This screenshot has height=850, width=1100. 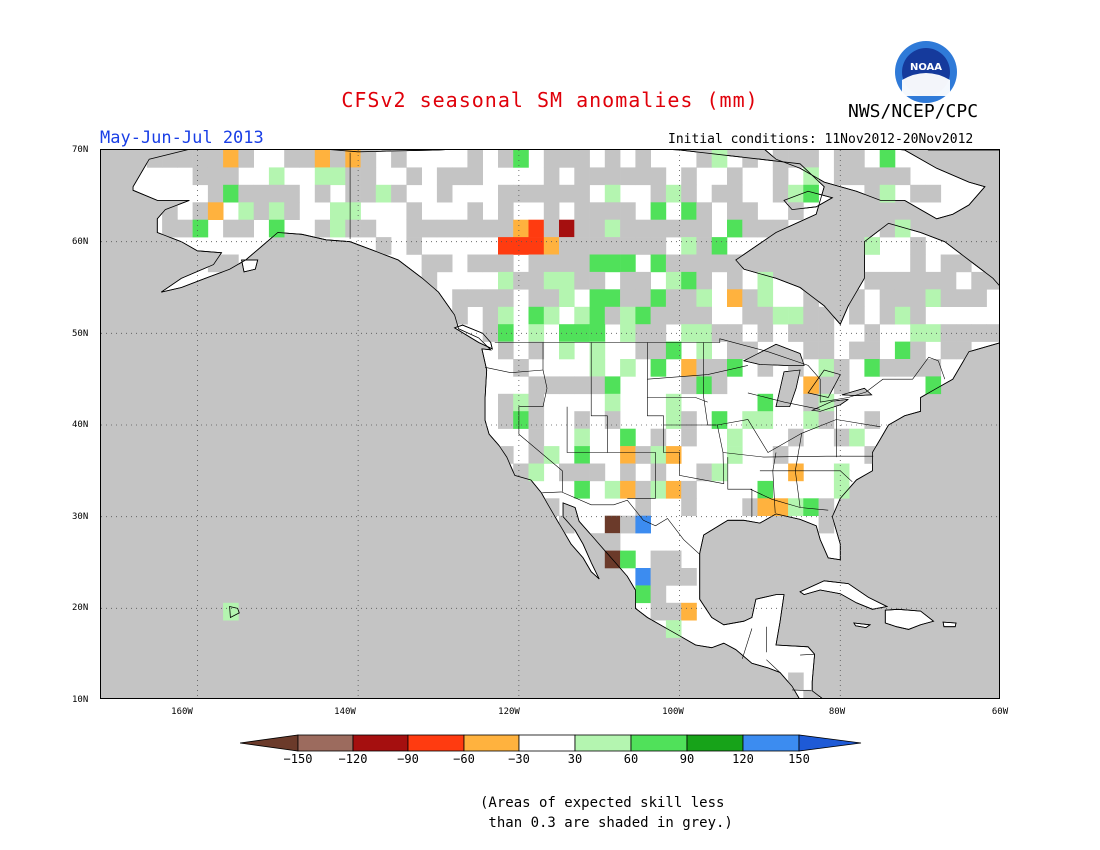 I want to click on skill-note-line-2: than 0.3 are shaded in grey.), so click(x=606, y=823).